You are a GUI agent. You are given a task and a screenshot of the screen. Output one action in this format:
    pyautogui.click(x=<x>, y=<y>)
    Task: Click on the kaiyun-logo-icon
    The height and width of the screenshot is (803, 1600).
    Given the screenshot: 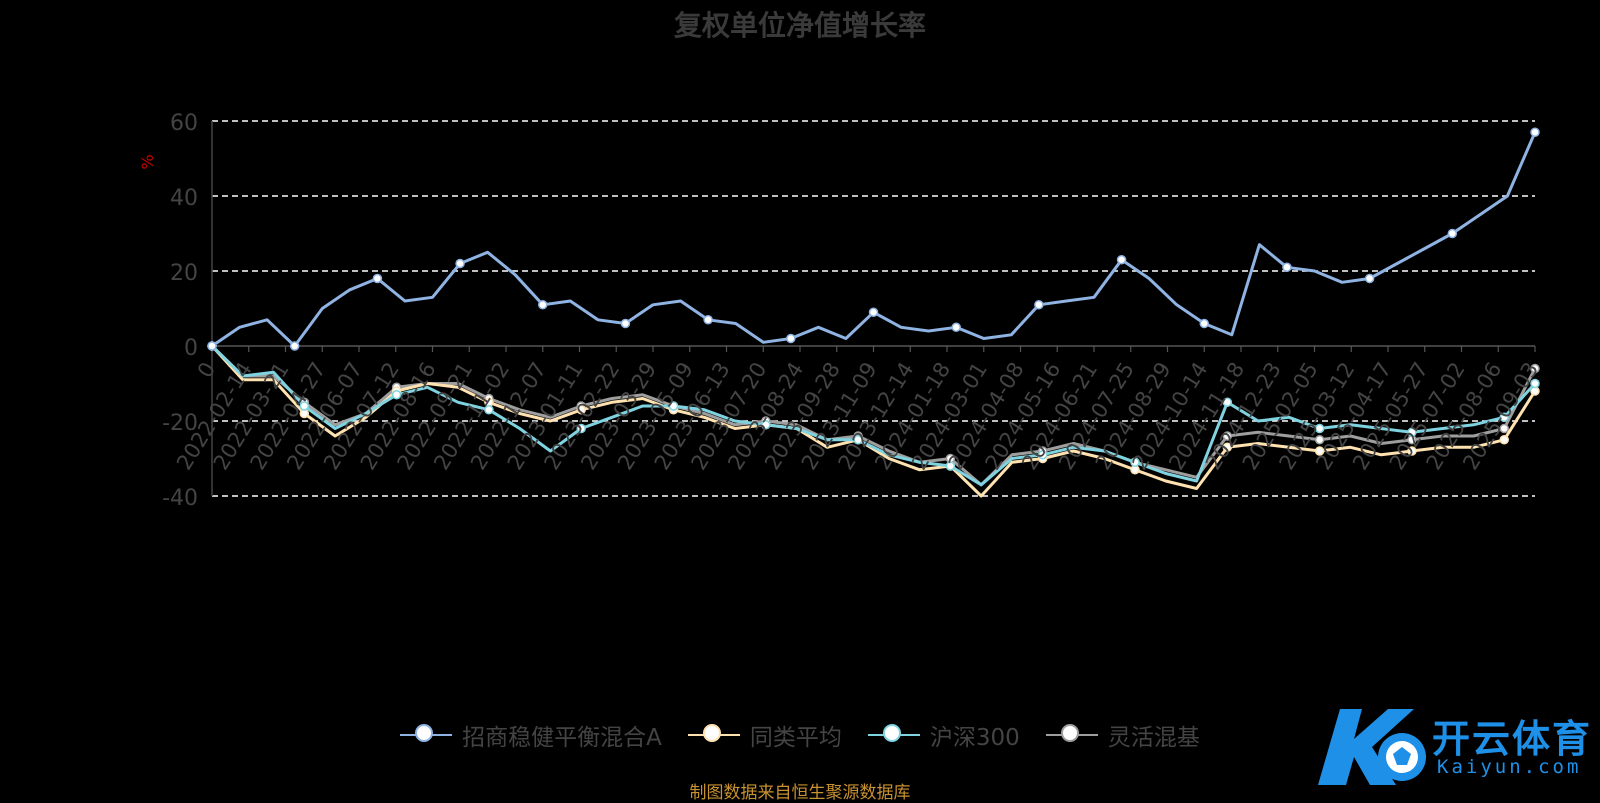 What is the action you would take?
    pyautogui.click(x=1372, y=747)
    